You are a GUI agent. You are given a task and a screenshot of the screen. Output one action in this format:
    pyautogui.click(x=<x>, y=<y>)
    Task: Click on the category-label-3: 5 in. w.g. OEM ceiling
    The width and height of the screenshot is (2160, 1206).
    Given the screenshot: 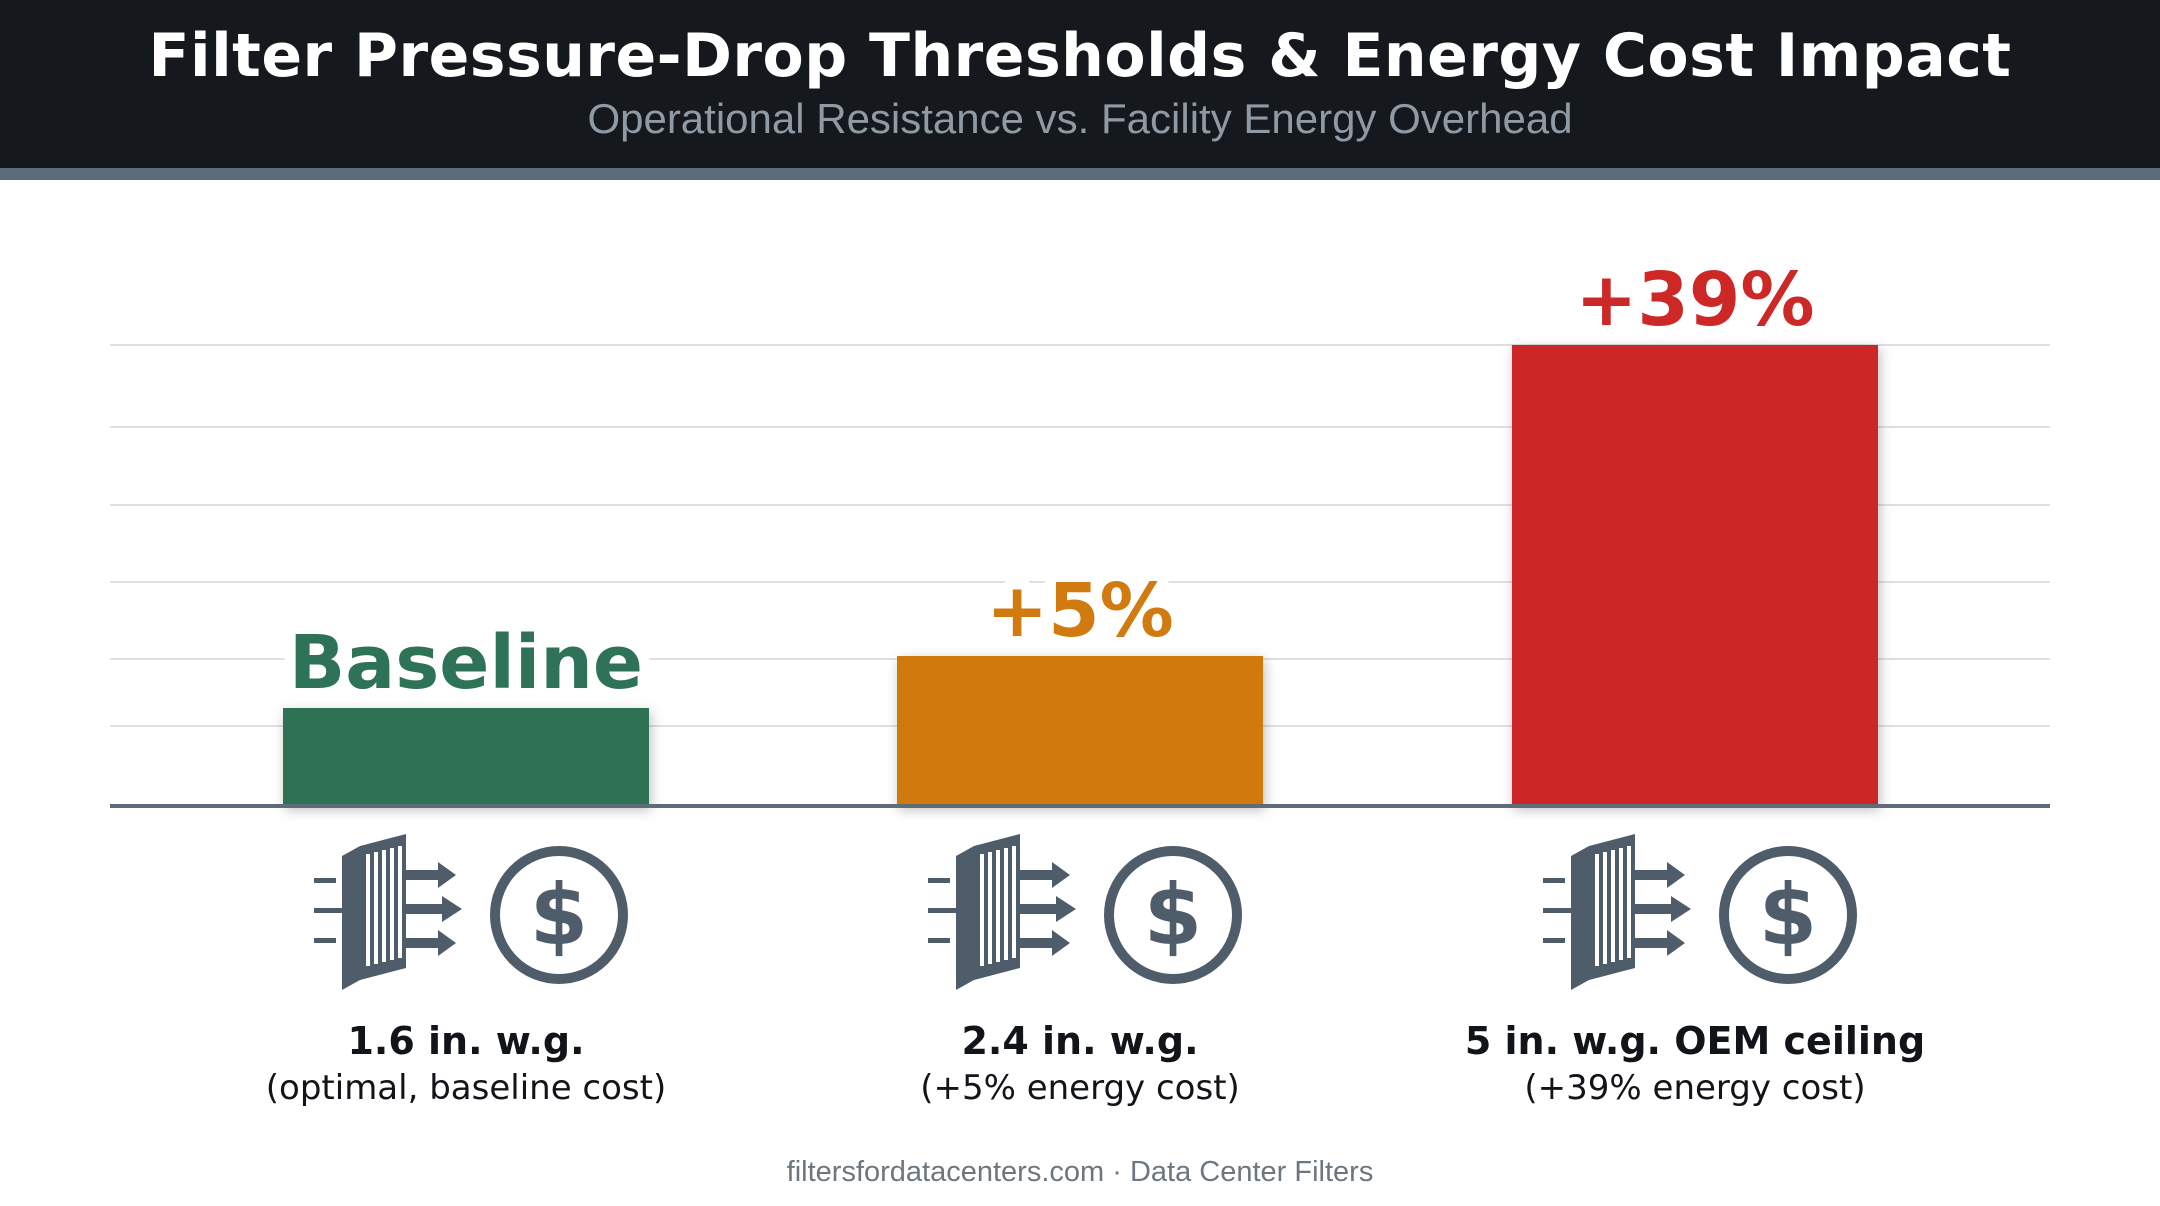 What is the action you would take?
    pyautogui.click(x=1695, y=1041)
    